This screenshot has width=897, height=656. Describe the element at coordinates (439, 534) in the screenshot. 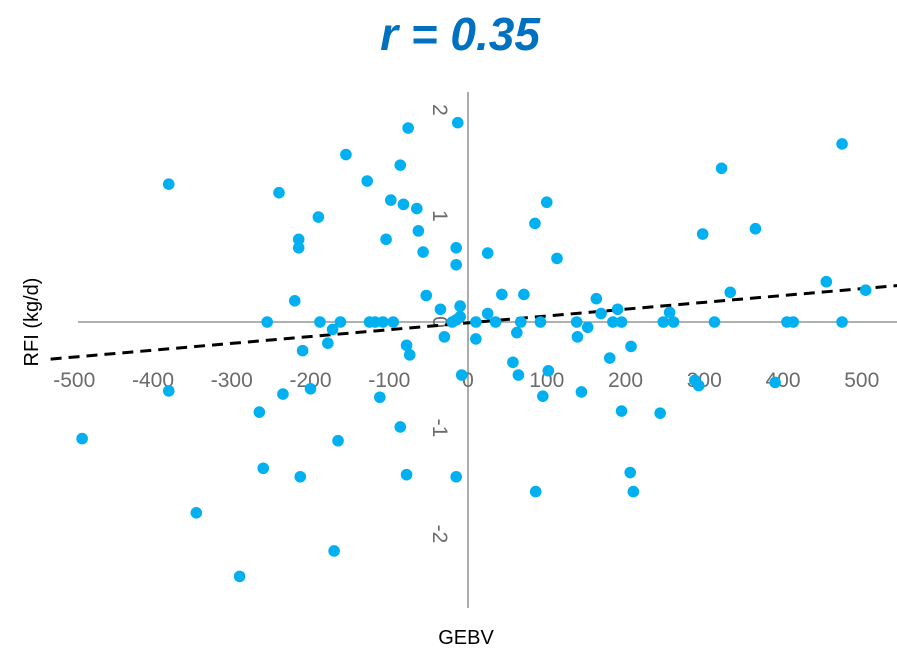

I see `y-tick-label: -2` at that location.